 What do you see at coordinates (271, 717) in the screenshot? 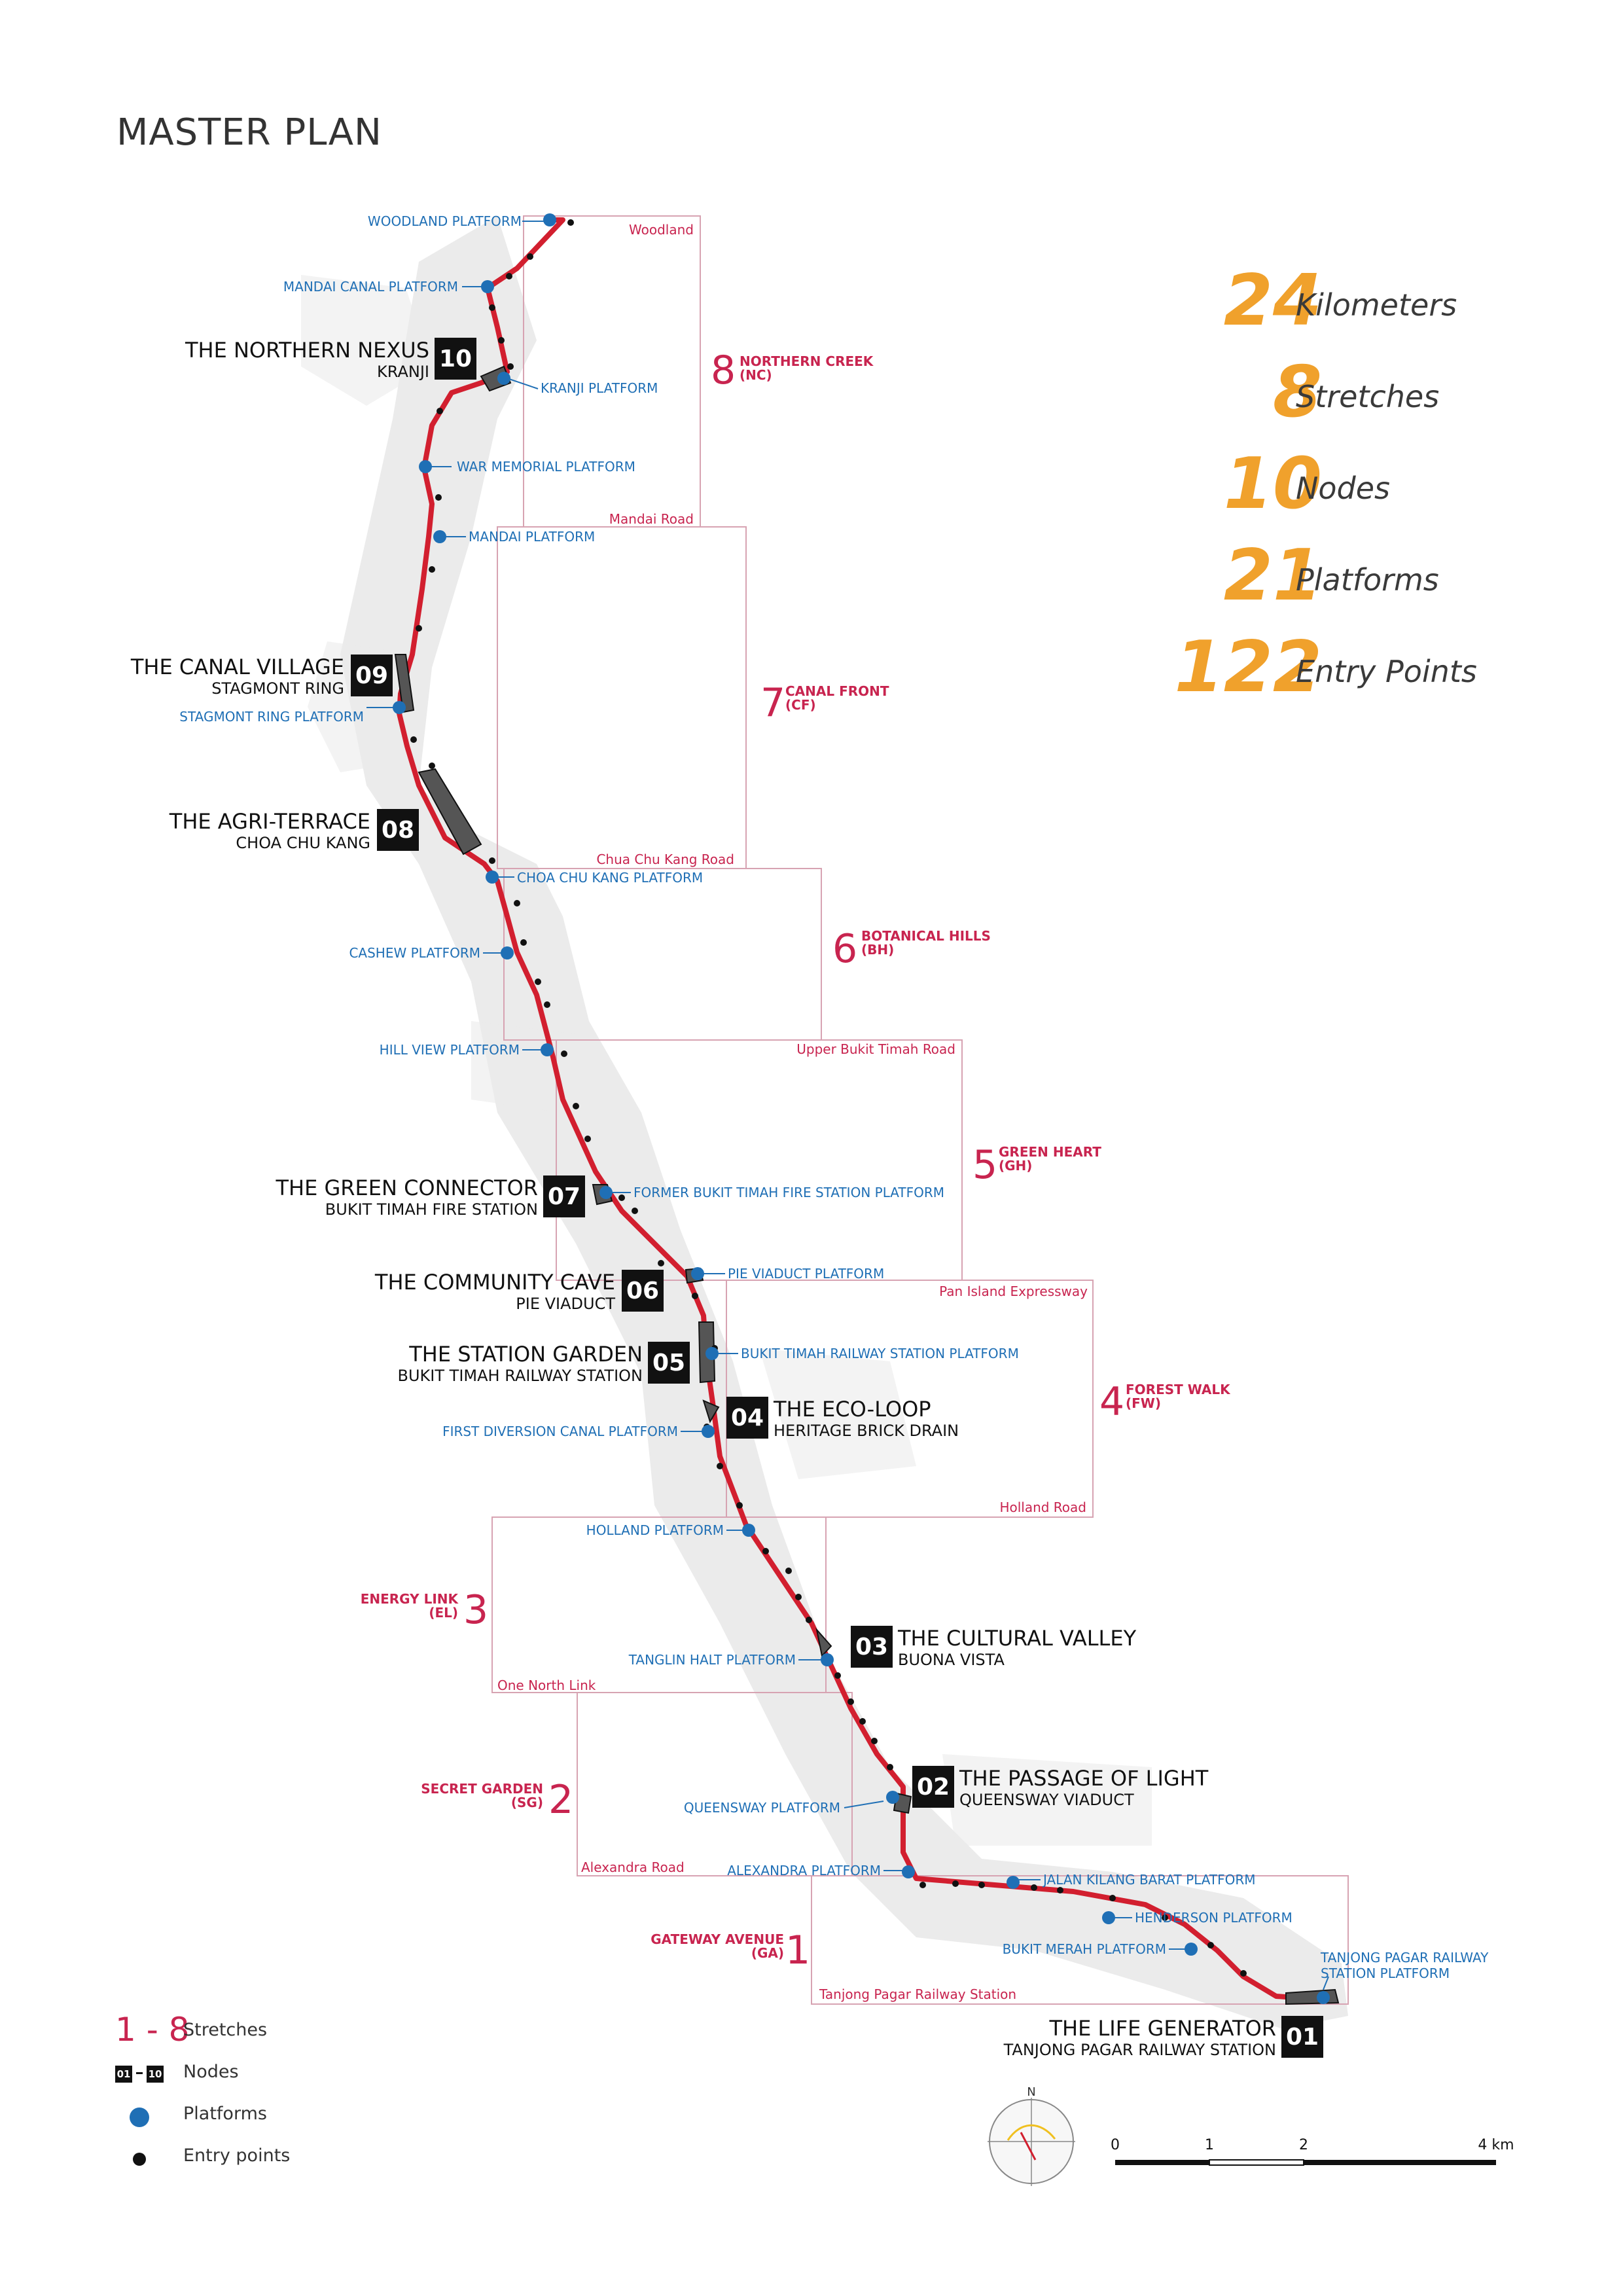
I see `platform-label: STAGMONT RING PLATFORM` at bounding box center [271, 717].